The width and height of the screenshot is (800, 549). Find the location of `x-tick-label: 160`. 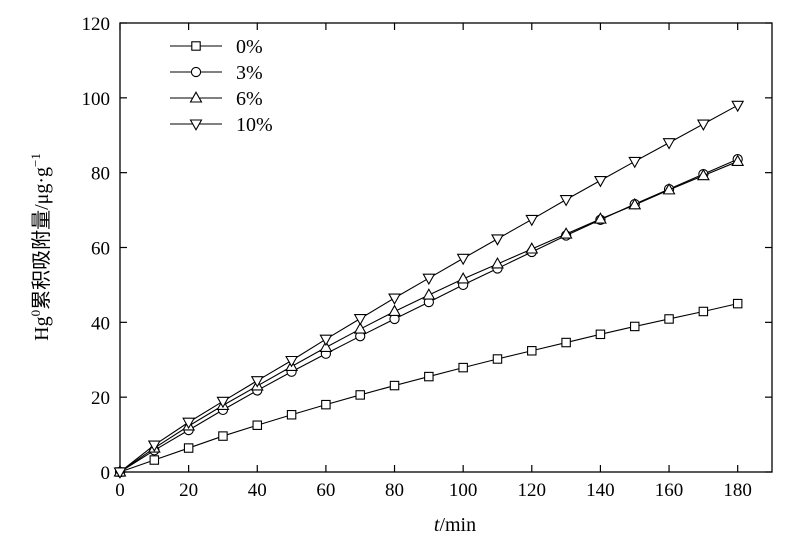

x-tick-label: 160 is located at coordinates (669, 490).